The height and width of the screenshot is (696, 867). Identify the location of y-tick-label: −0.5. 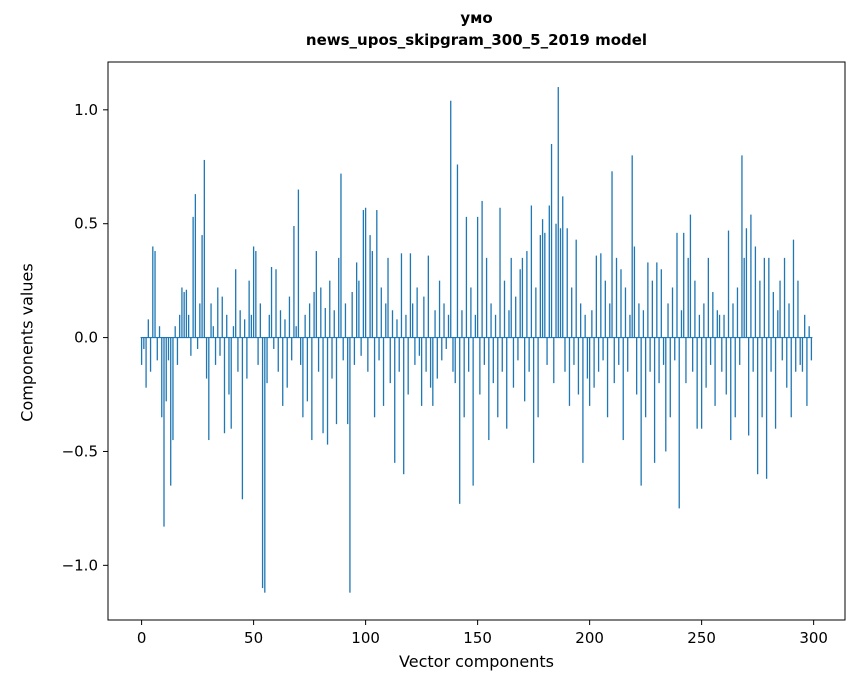
(80, 451).